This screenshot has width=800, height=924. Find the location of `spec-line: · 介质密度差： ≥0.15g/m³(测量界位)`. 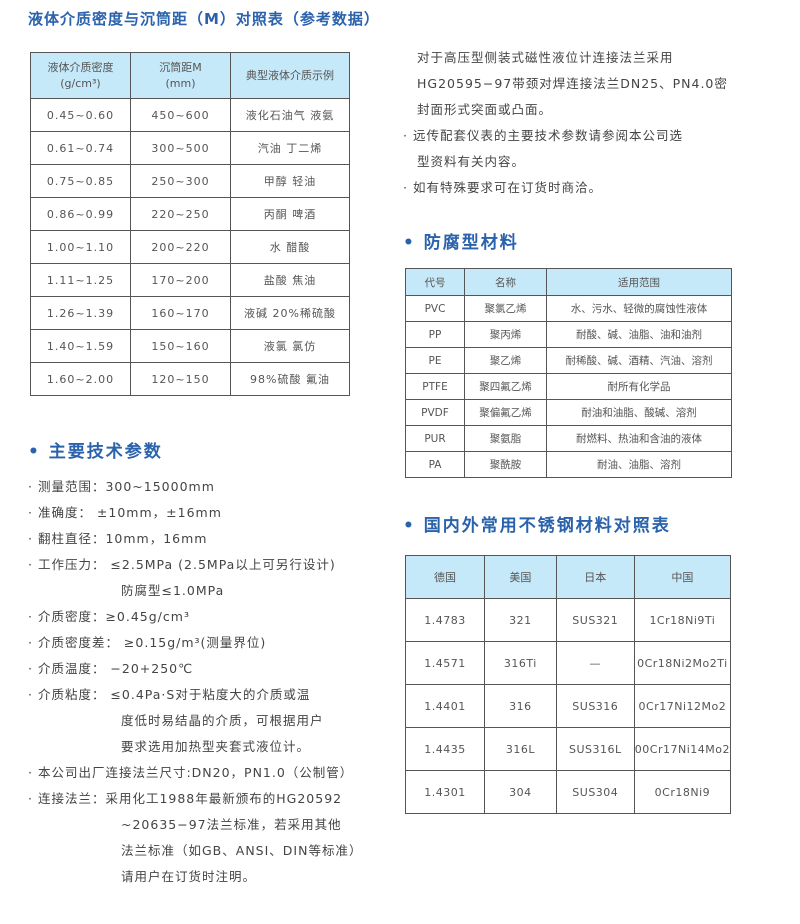

spec-line: · 介质密度差： ≥0.15g/m³(测量界位) is located at coordinates (147, 642).